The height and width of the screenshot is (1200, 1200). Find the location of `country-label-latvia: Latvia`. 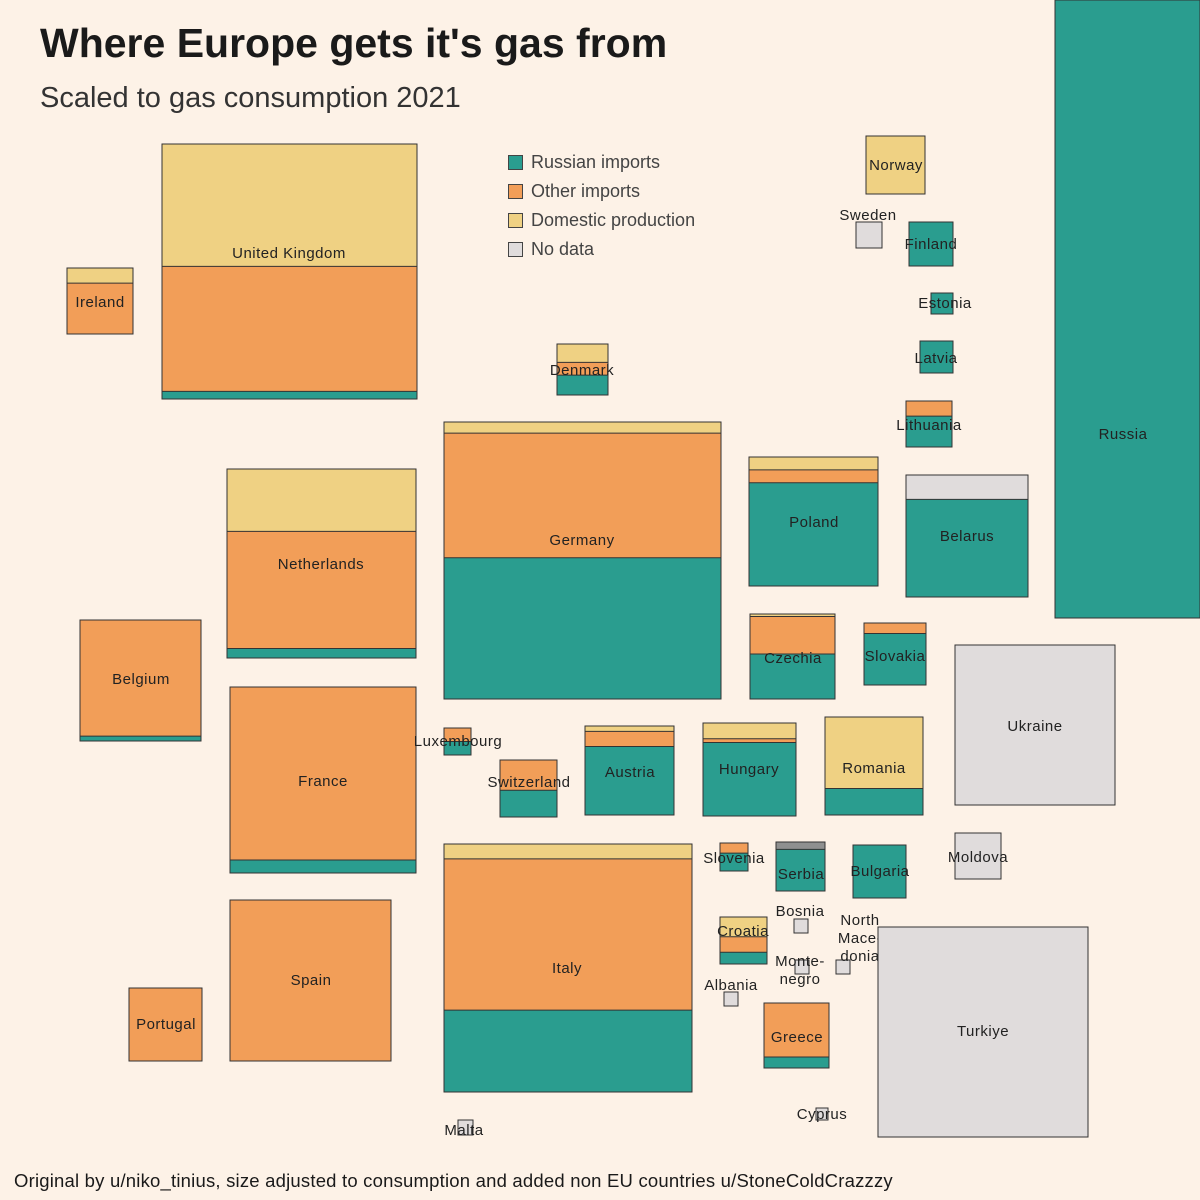

country-label-latvia: Latvia is located at coordinates (935, 358).